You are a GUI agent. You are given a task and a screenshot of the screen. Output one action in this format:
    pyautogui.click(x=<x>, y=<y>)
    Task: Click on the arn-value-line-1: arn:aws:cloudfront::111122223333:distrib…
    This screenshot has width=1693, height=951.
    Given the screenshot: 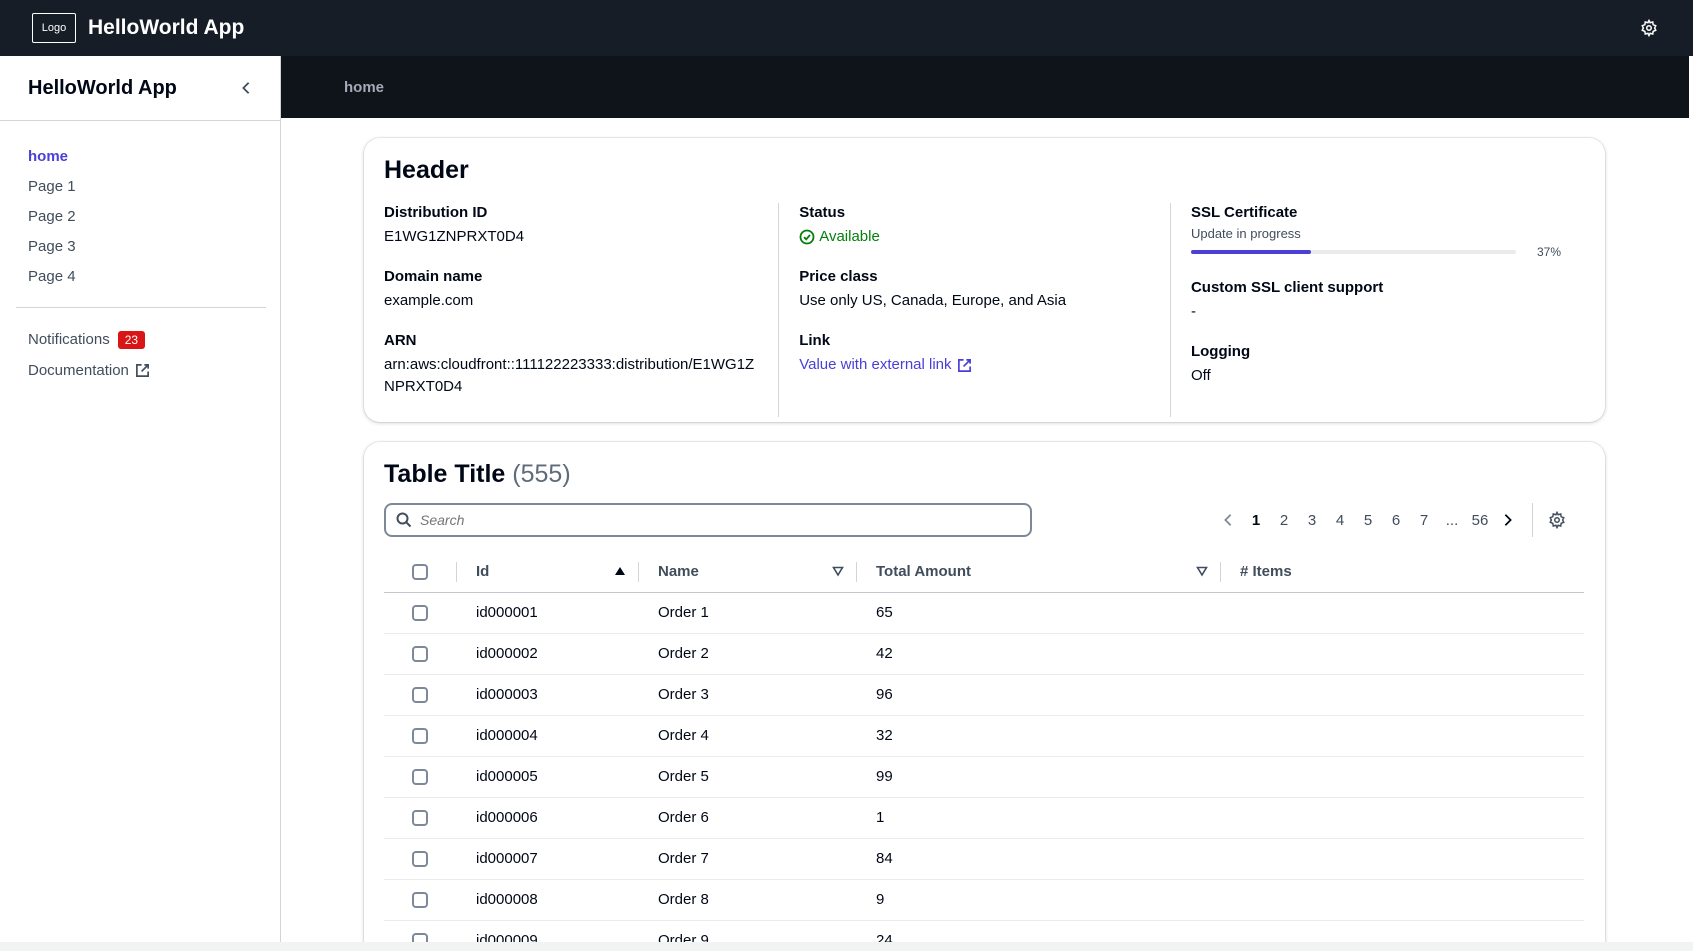 What is the action you would take?
    pyautogui.click(x=569, y=364)
    